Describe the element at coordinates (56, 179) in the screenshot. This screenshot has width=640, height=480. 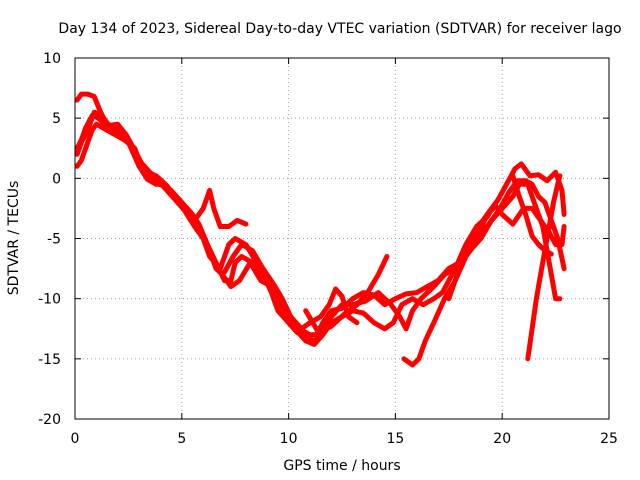
I see `y-tick-label: 0` at that location.